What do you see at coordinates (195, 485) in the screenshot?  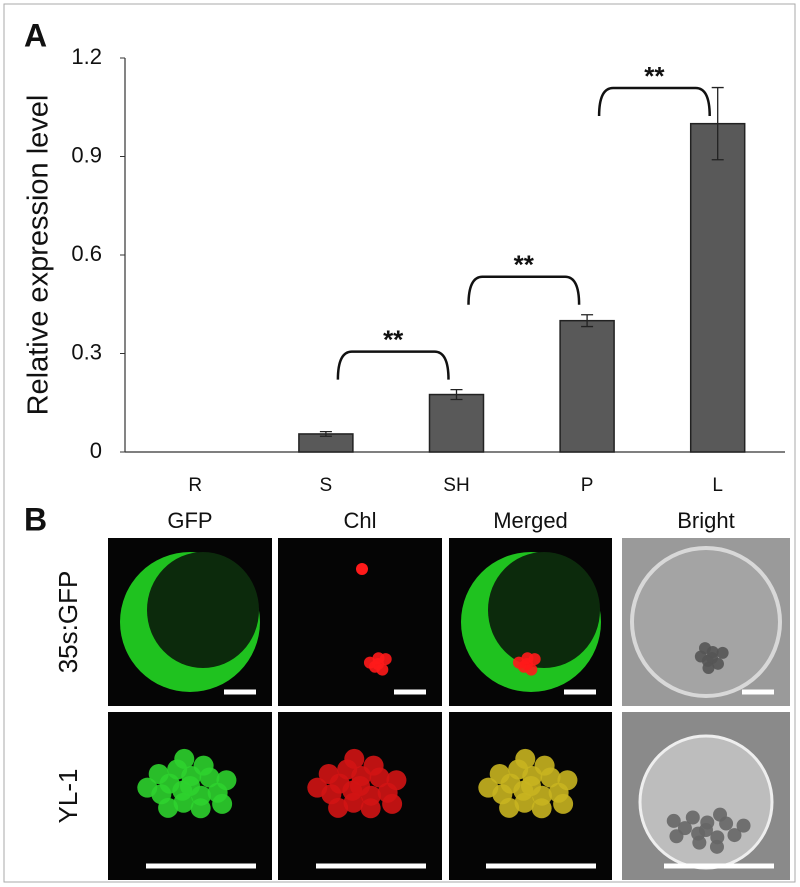 I see `x-tick-label: R` at bounding box center [195, 485].